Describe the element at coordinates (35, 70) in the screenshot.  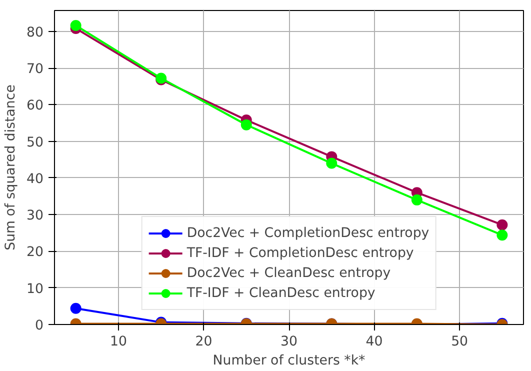
I see `y-tick-label: 70` at that location.